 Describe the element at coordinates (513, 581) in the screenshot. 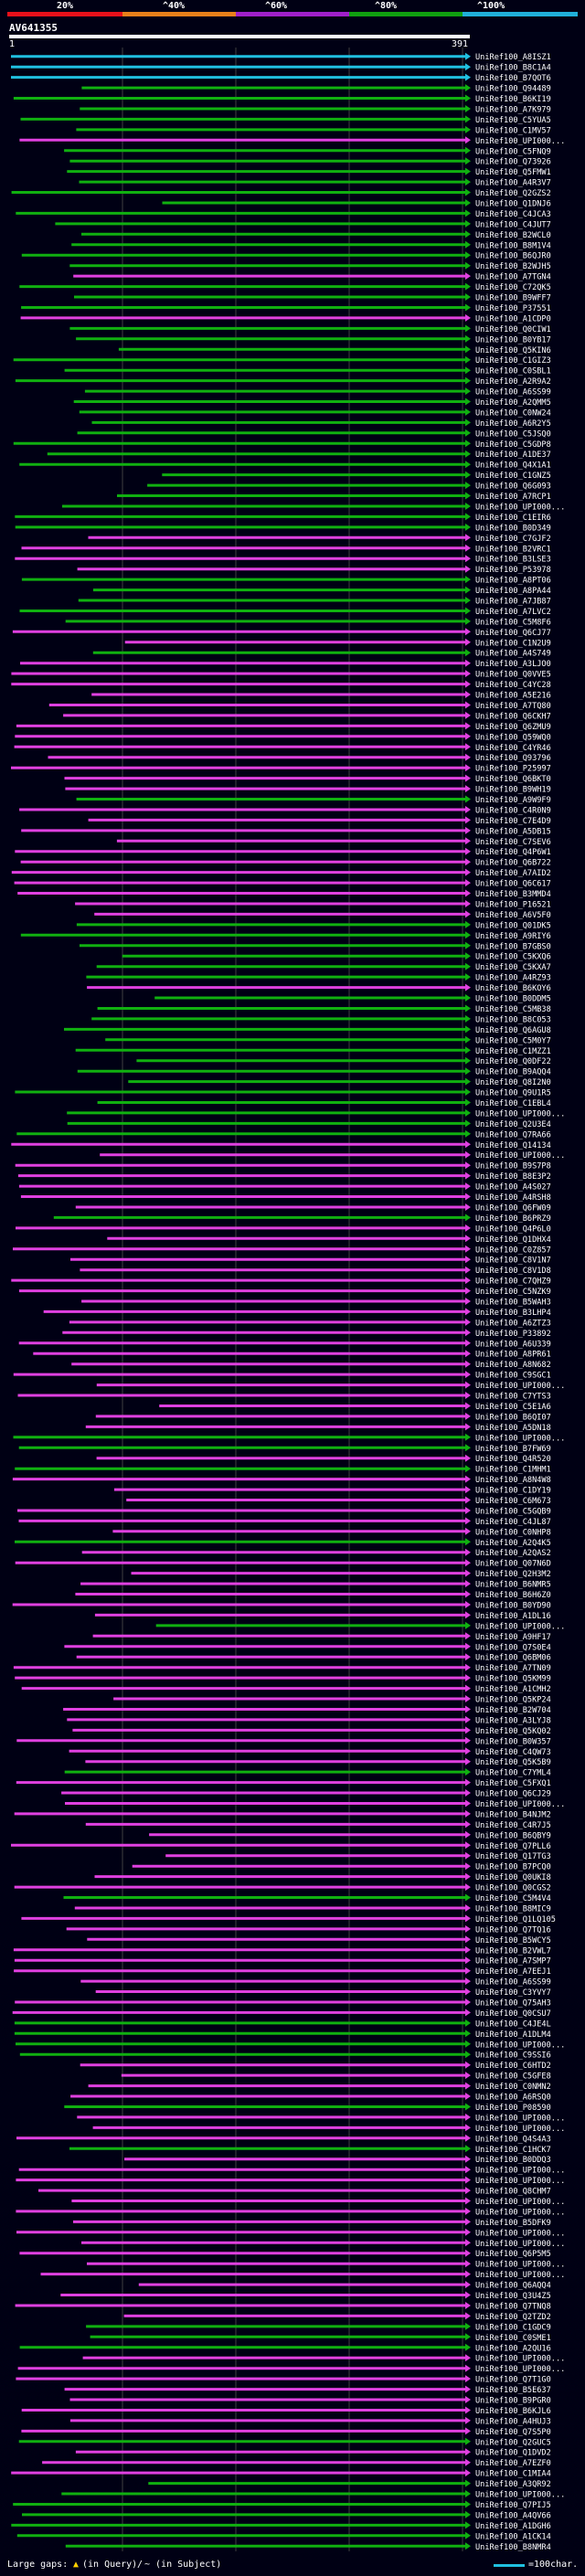

I see `hit-label: UniRef100_A8PT06` at that location.